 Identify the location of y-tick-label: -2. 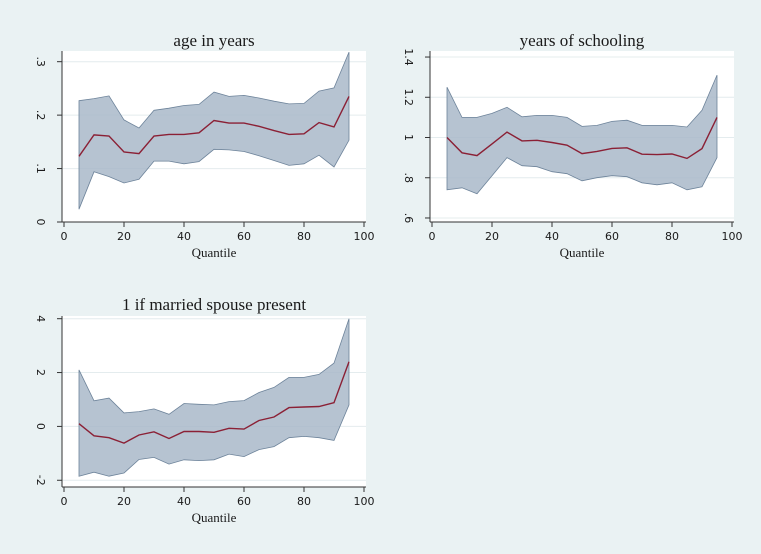
(40, 480).